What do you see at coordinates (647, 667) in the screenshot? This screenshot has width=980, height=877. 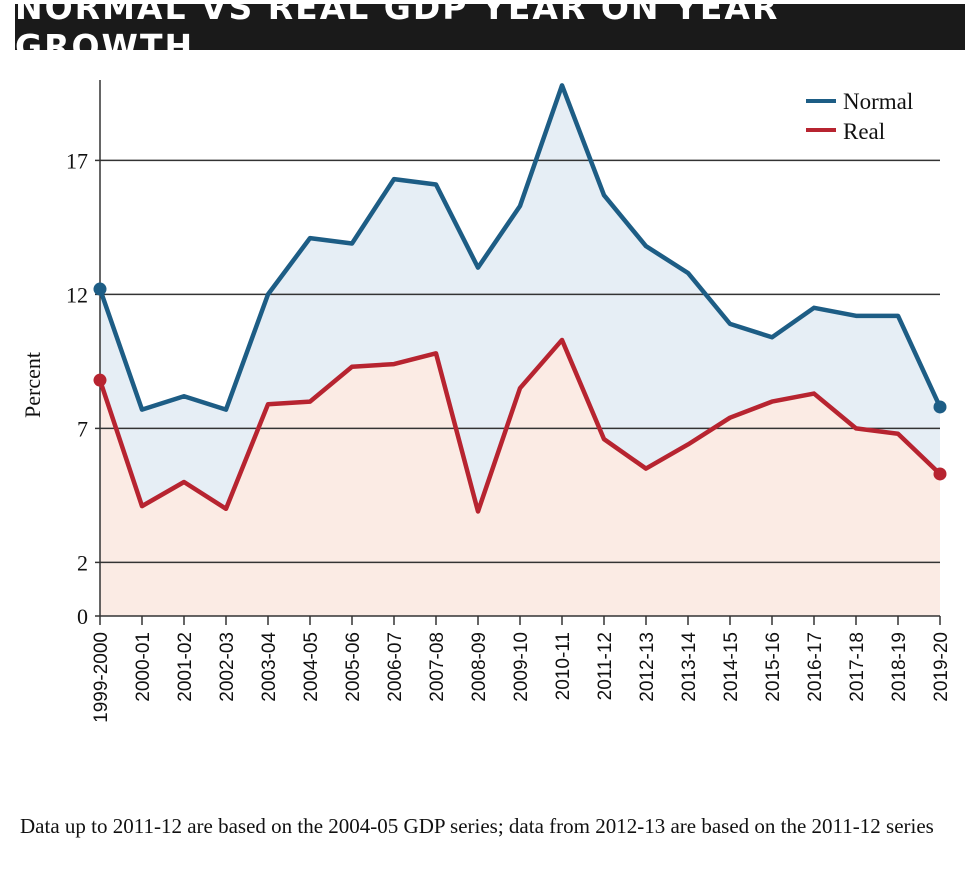 I see `x-tick-label: 2012-13` at bounding box center [647, 667].